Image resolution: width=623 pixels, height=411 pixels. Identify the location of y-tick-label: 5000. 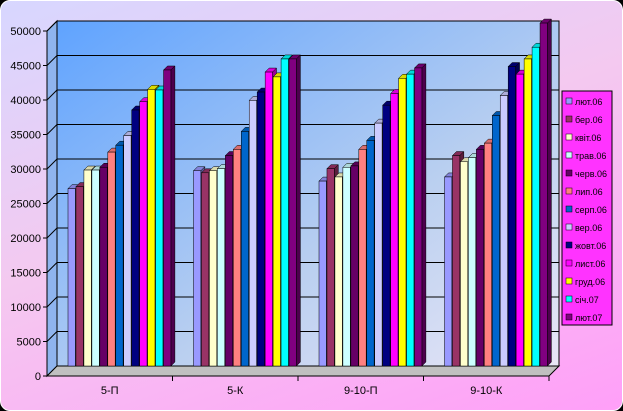
(29, 343).